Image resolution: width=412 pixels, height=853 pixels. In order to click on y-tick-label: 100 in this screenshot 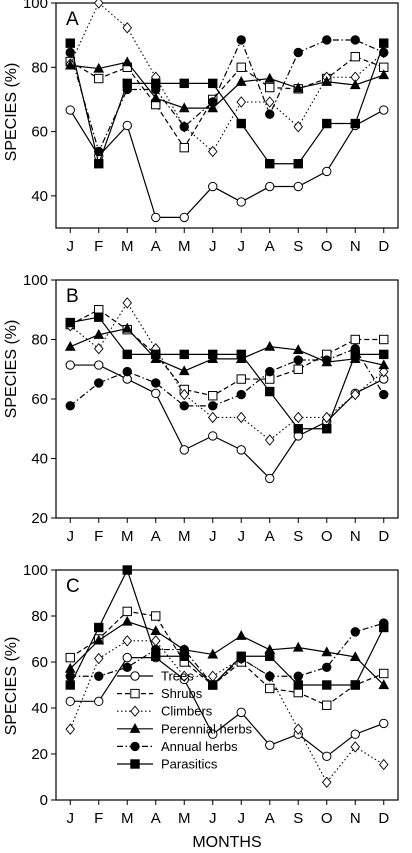, I will do `click(35, 570)`.